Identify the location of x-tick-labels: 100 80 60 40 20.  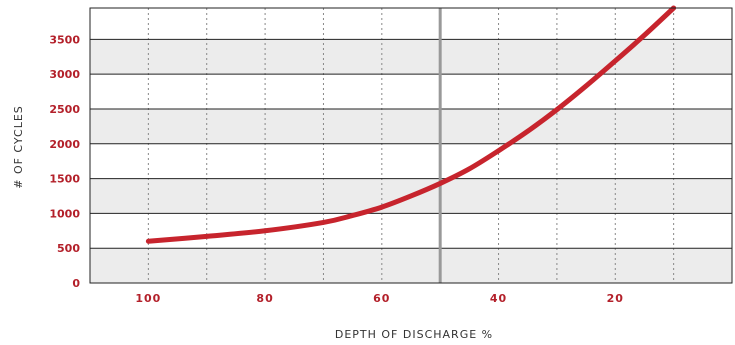
(379, 298).